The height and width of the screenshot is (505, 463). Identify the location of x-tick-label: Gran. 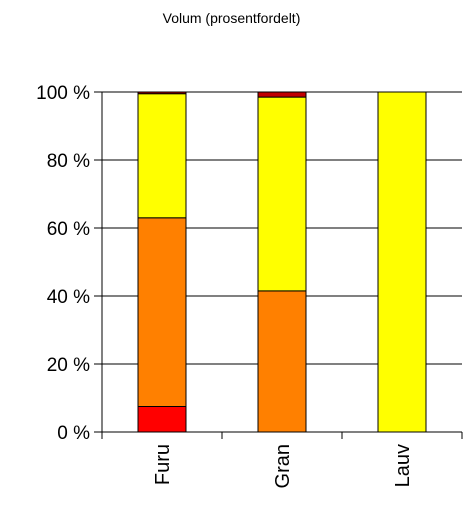
(283, 466).